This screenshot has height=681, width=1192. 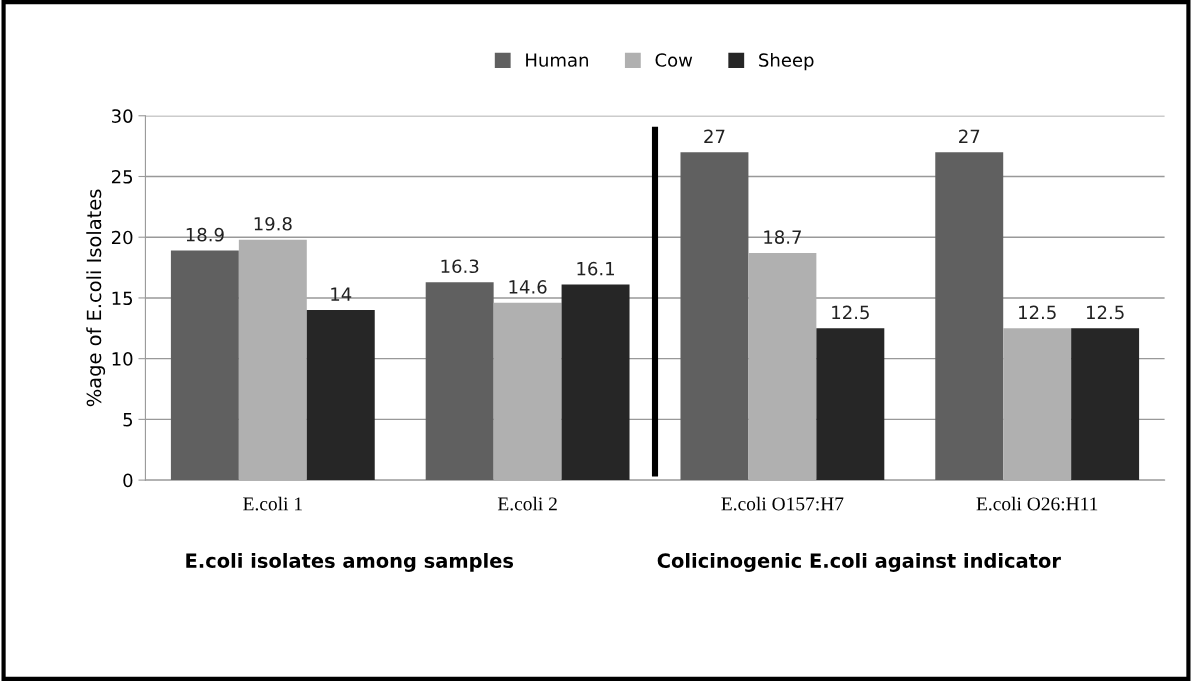 I want to click on legend-label: Cow, so click(x=674, y=60).